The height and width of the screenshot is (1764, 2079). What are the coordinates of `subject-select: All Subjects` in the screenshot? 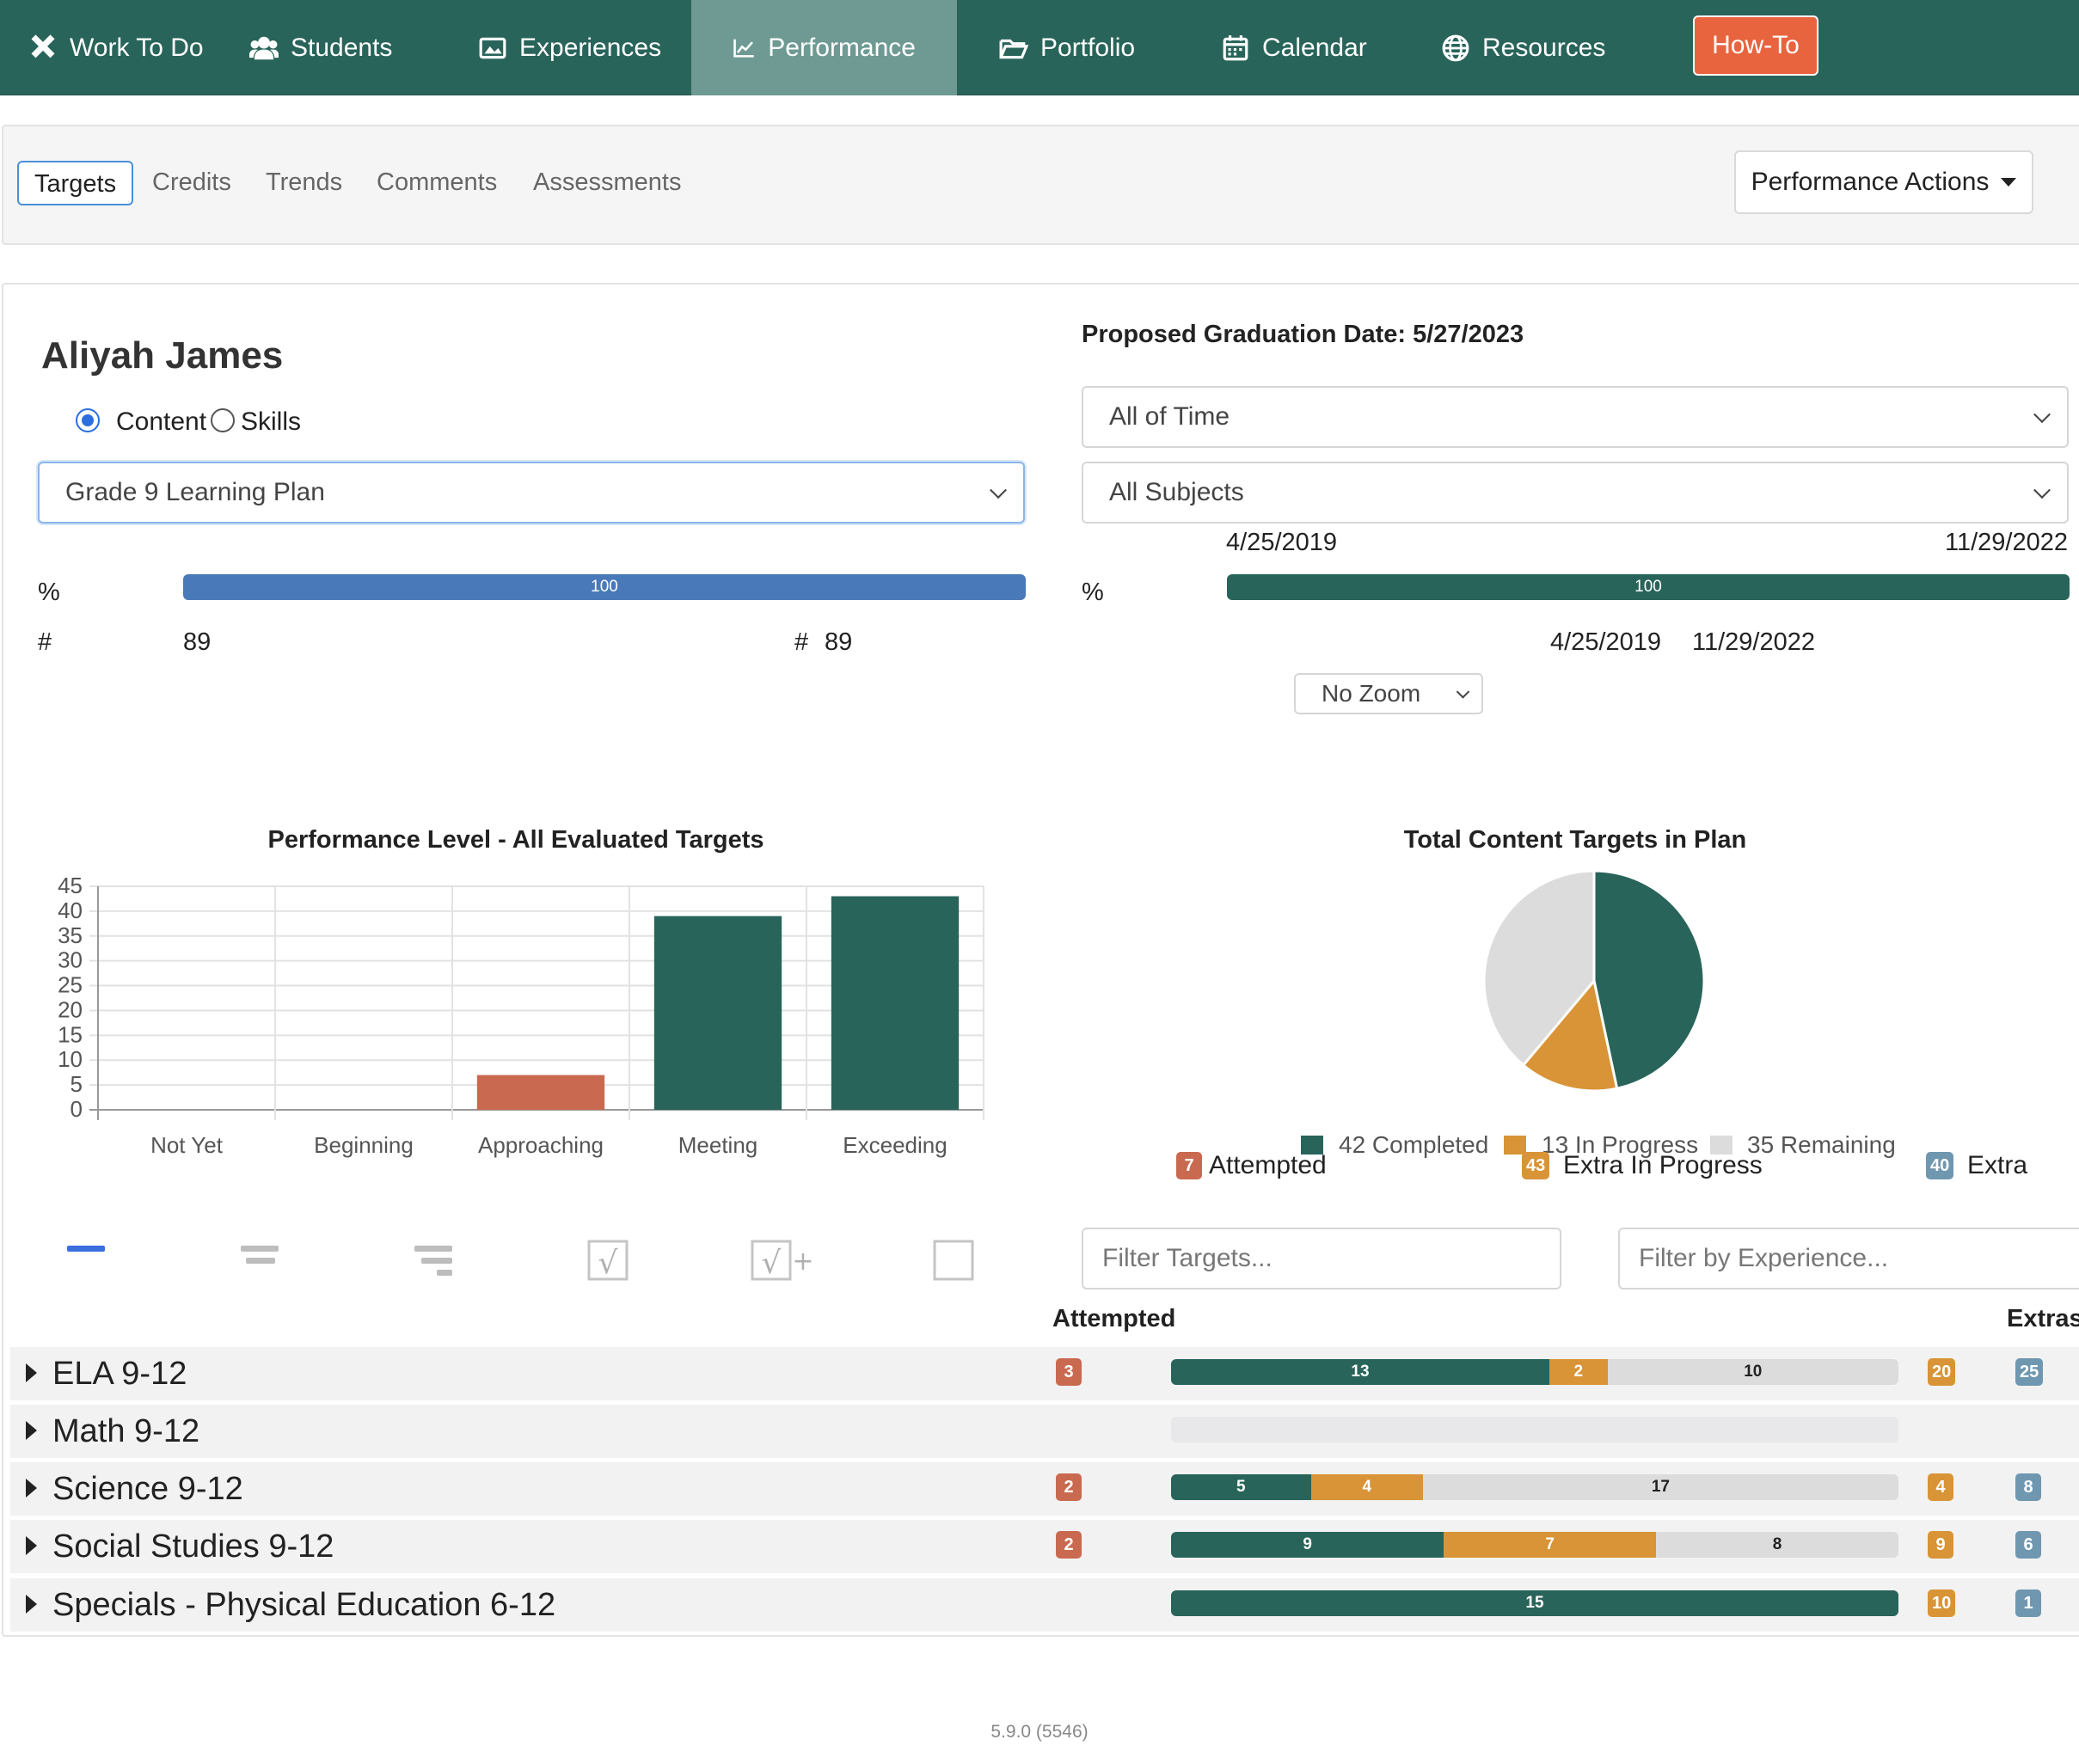 It's located at (1575, 493).